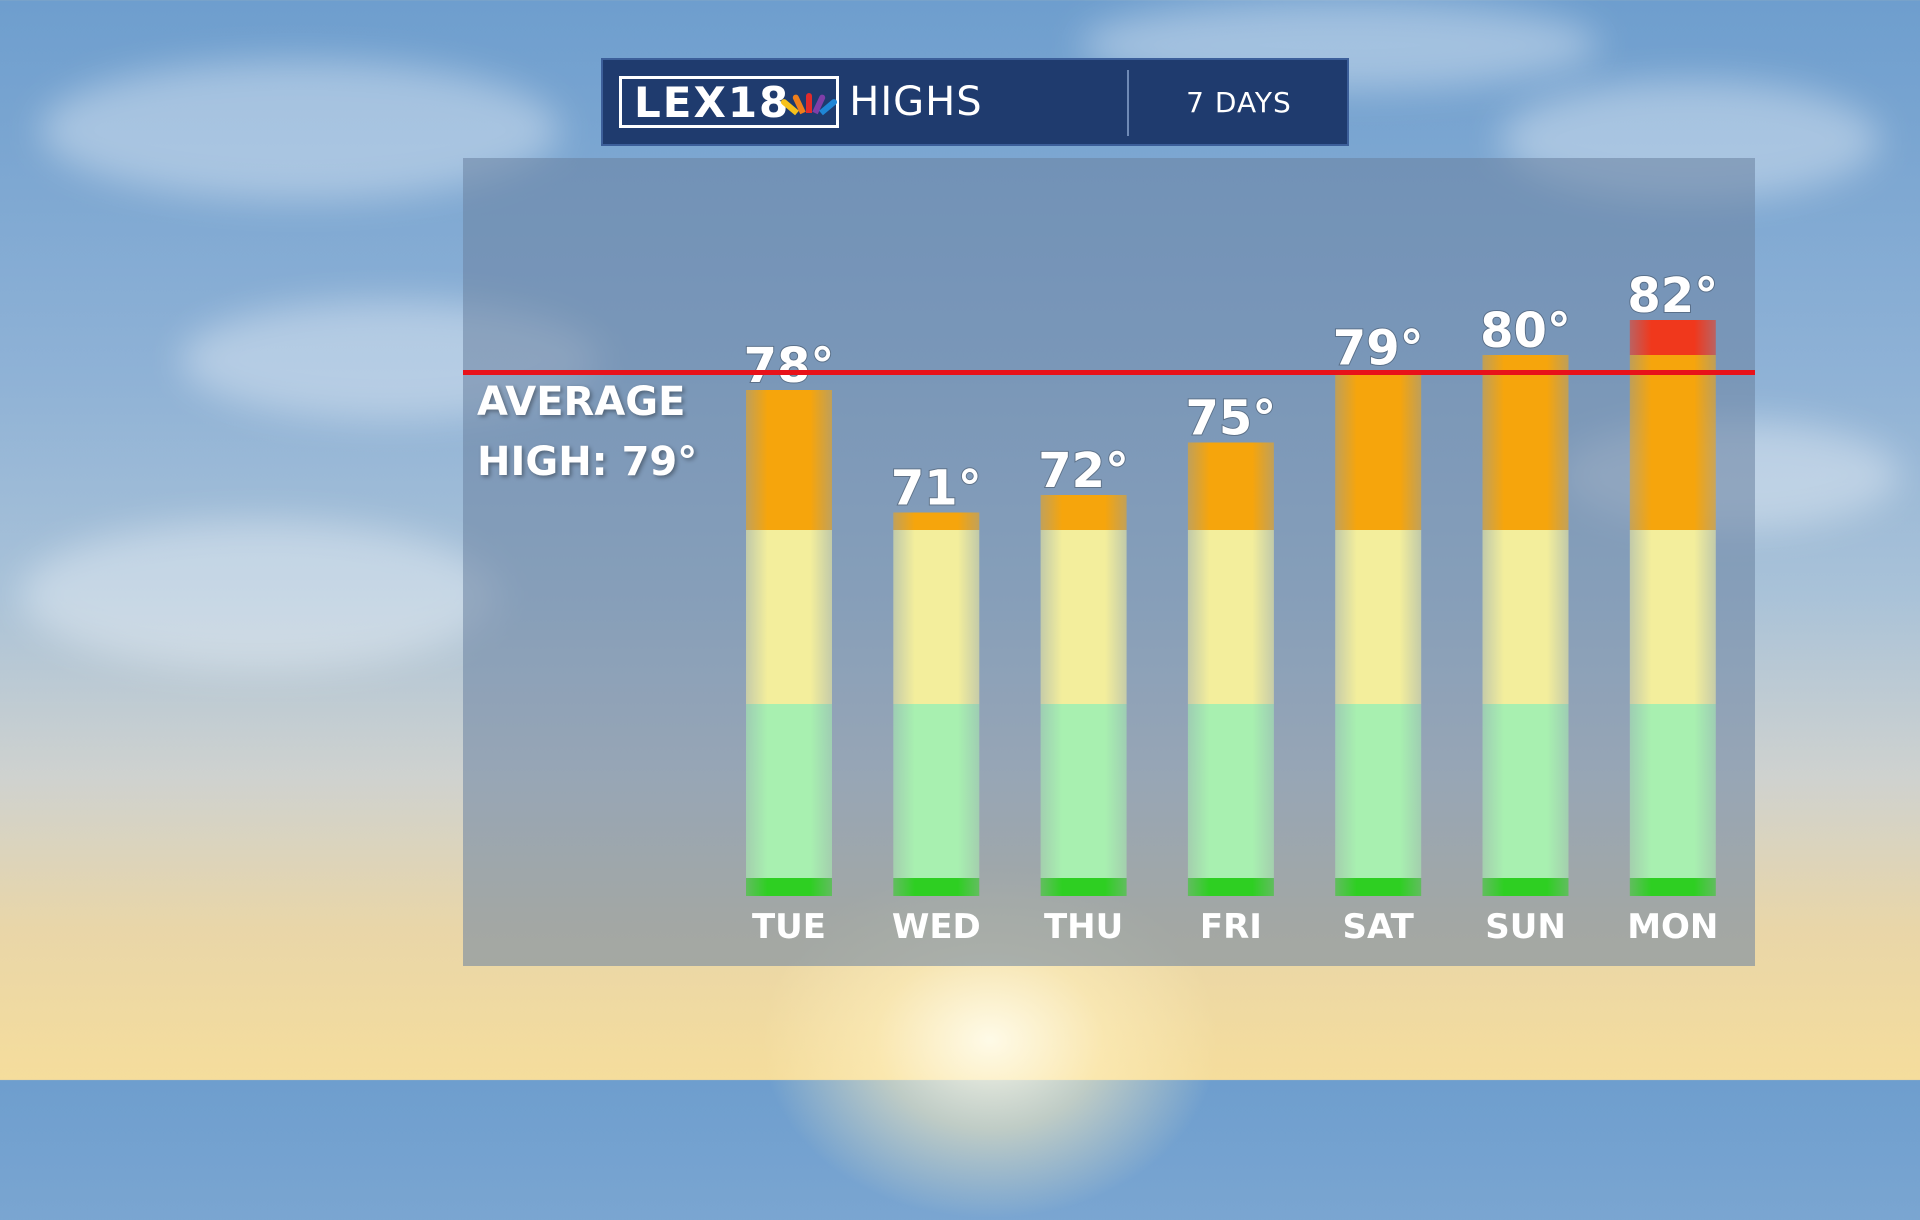 The height and width of the screenshot is (1220, 1920). I want to click on bar-sat, so click(1378, 634).